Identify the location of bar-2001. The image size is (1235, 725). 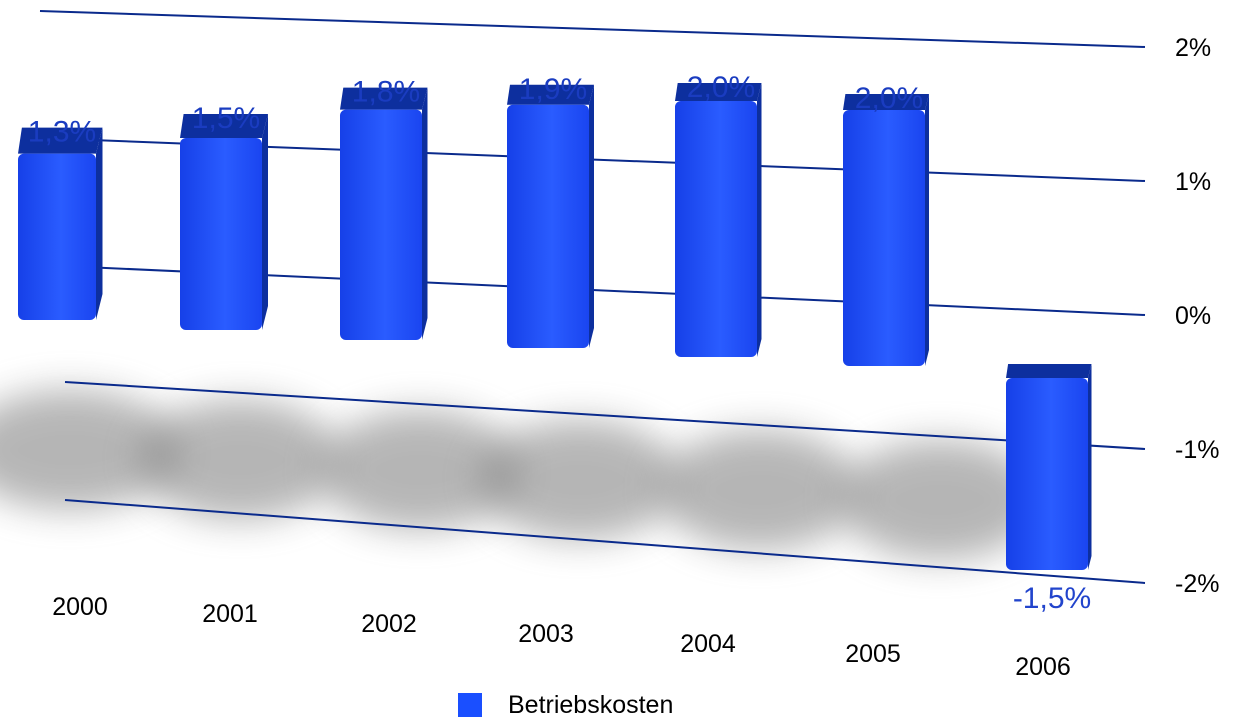
(224, 222).